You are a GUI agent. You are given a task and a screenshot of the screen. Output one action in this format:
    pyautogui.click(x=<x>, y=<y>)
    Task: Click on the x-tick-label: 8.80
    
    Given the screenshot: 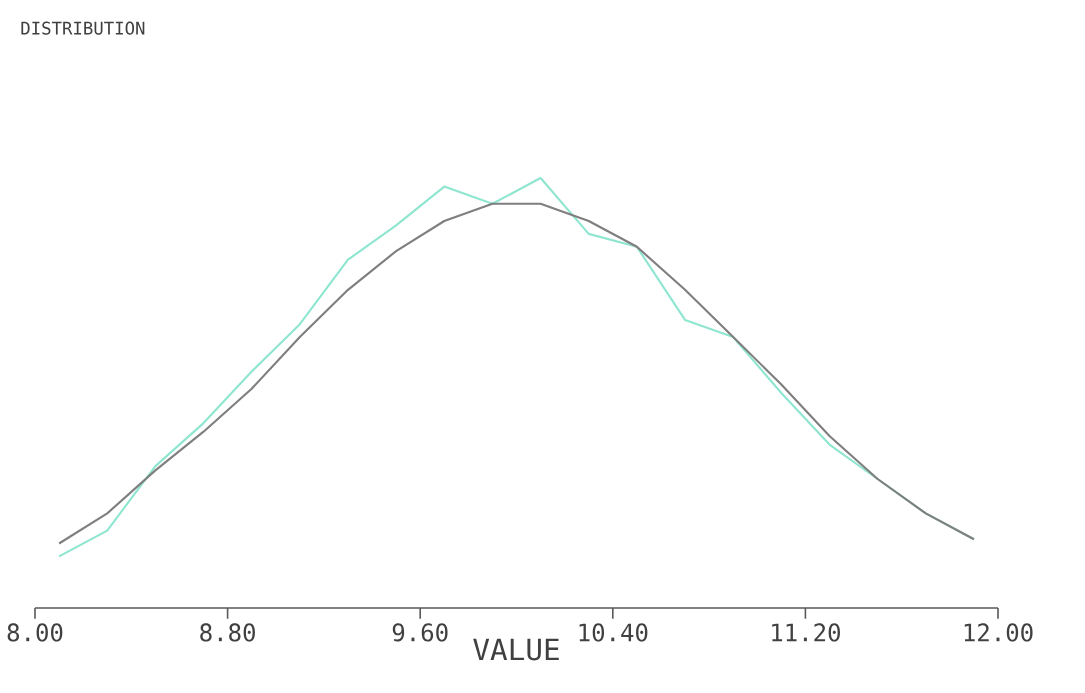 What is the action you would take?
    pyautogui.click(x=227, y=632)
    